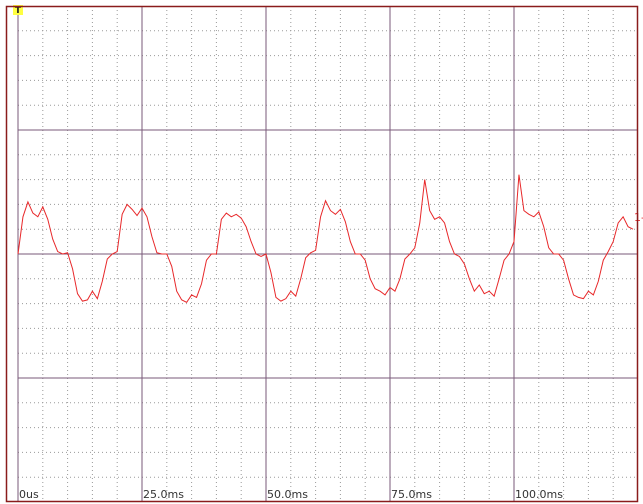 The image size is (643, 504). I want to click on x-tick-label: 100.0ms, so click(539, 494).